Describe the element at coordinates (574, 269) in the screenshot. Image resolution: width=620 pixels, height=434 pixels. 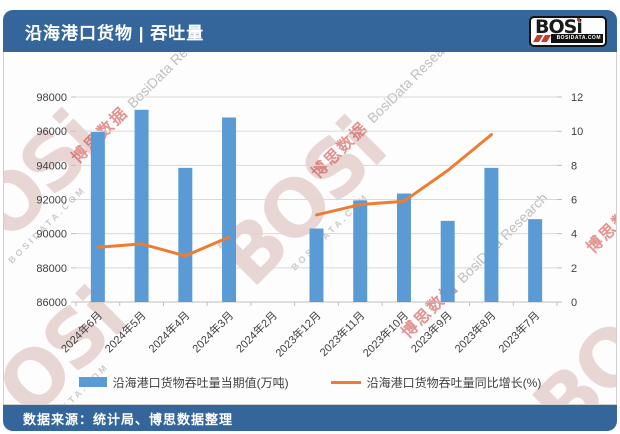
I see `right-axis-label: 2` at that location.